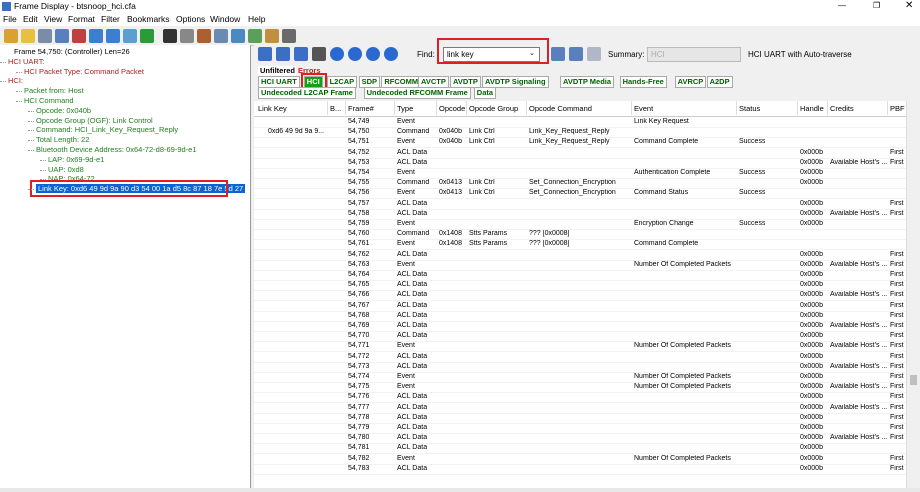 This screenshot has height=492, width=920. Describe the element at coordinates (450, 193) in the screenshot. I see `table-cell: 0x0413` at that location.